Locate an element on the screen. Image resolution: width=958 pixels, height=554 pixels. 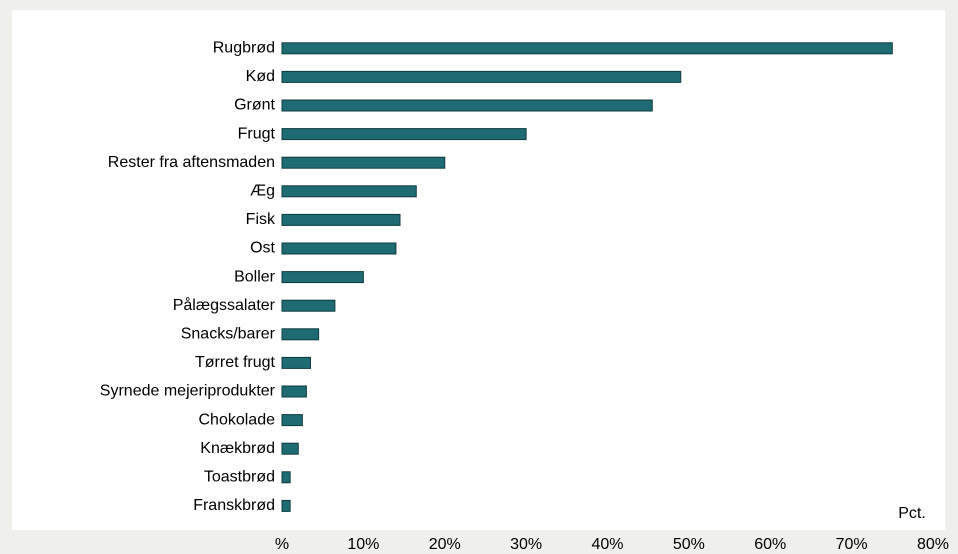
y-tick-label: Chokolade is located at coordinates (237, 419).